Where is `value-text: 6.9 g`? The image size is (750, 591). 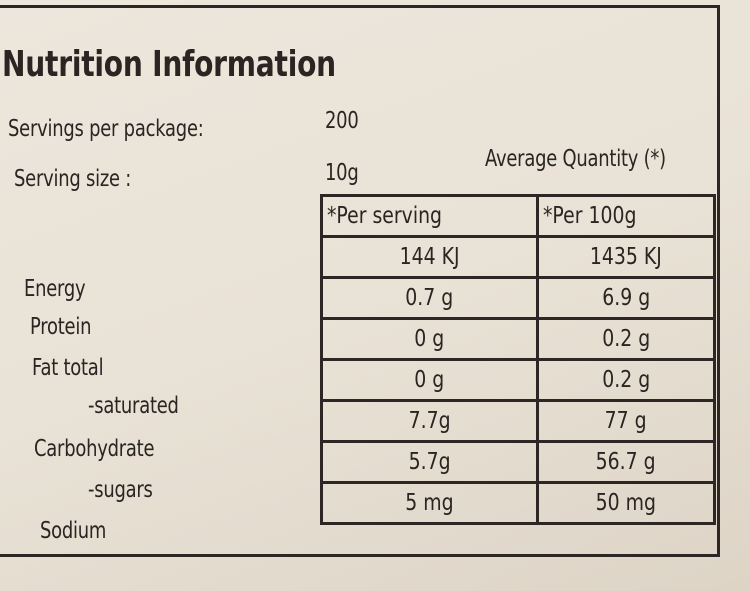
value-text: 6.9 g is located at coordinates (625, 298).